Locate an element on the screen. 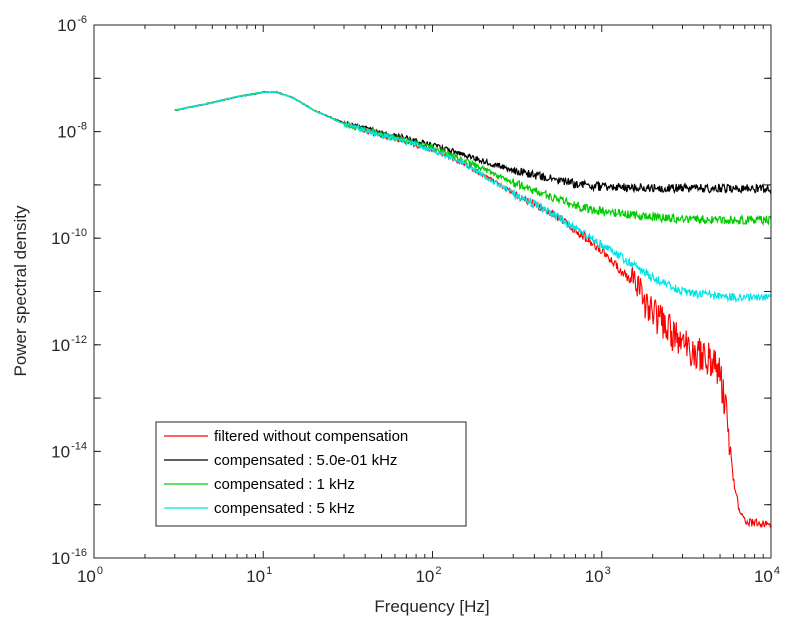 The height and width of the screenshot is (628, 787). x-axis-label: Frequency [Hz] is located at coordinates (431, 606).